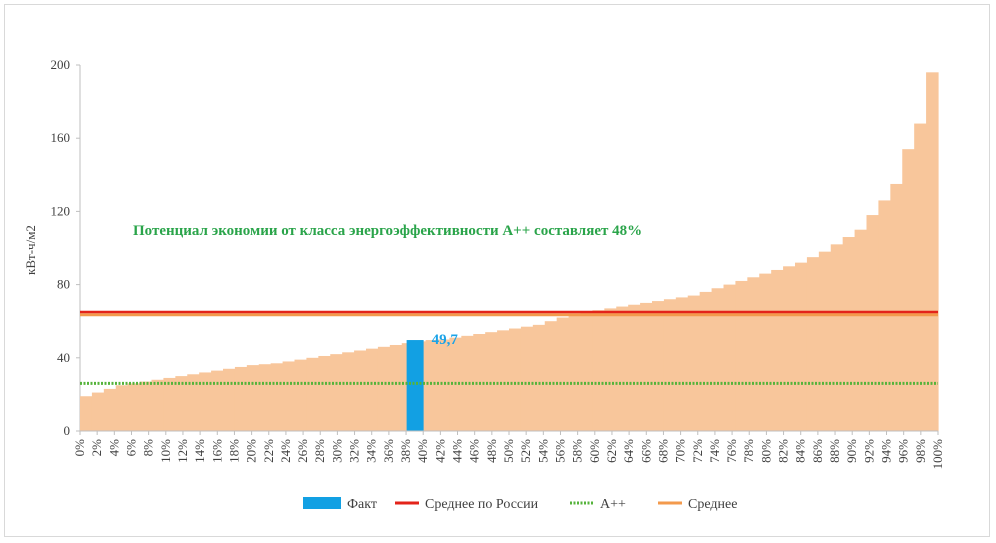 The width and height of the screenshot is (996, 543). I want to click on x-tick-label: 30%, so click(336, 451).